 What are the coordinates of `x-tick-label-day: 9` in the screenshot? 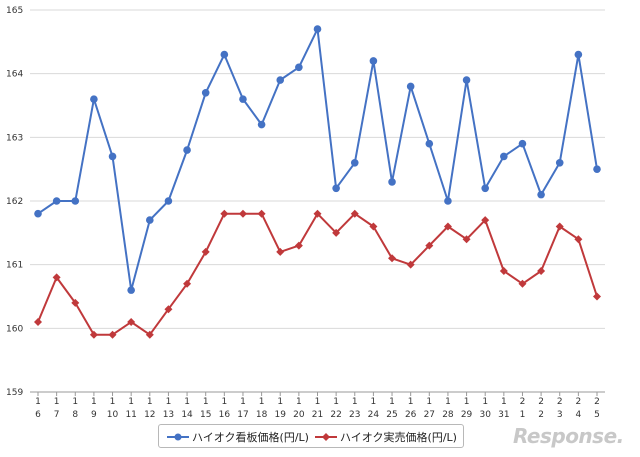 It's located at (94, 415).